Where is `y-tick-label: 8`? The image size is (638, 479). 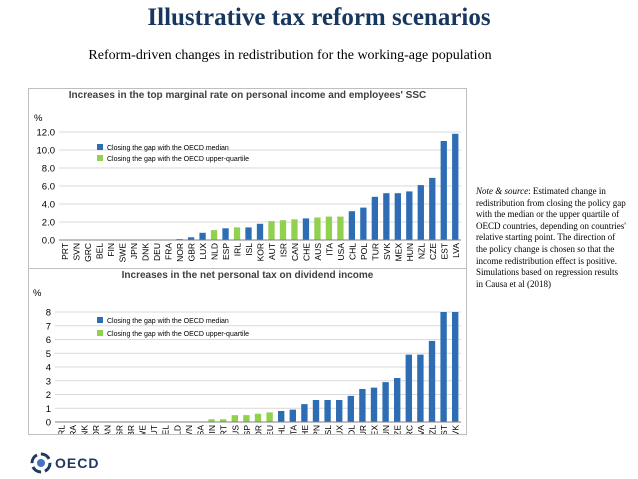 y-tick-label: 8 is located at coordinates (48, 313).